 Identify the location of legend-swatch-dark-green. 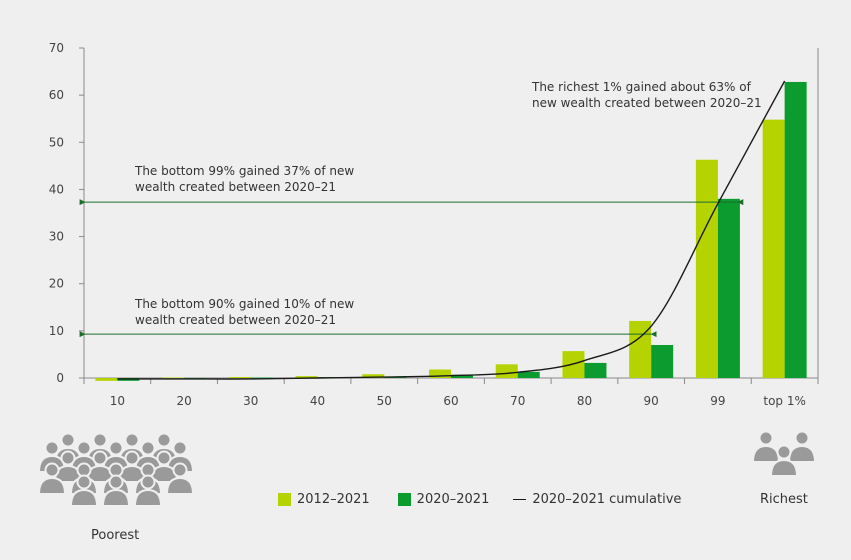
(404, 499).